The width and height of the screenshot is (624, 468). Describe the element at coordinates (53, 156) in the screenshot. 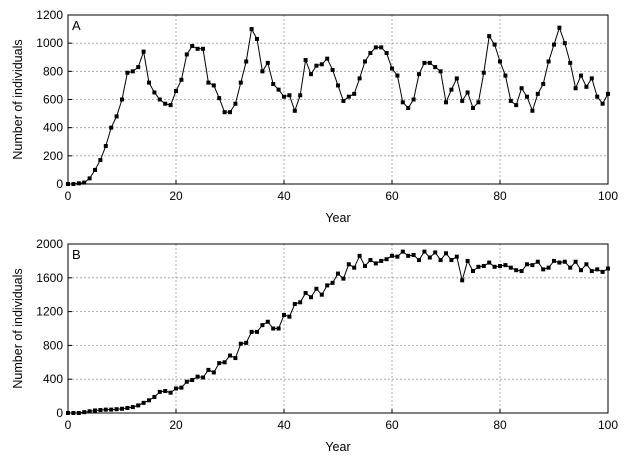

I see `panel-a-y-tick-label: 200` at that location.